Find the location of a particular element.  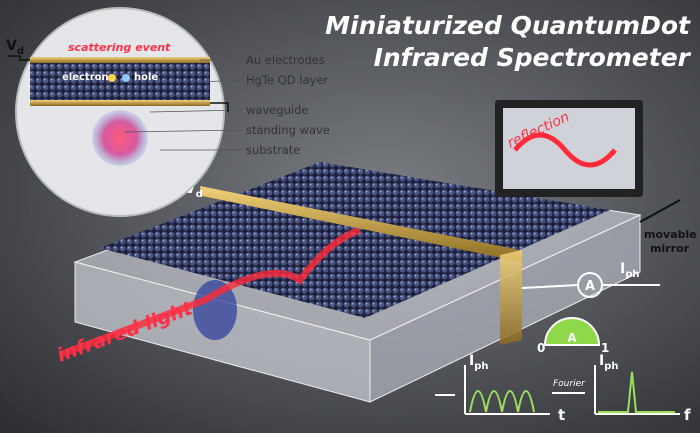

plot-x-label: t is located at coordinates (561, 415).